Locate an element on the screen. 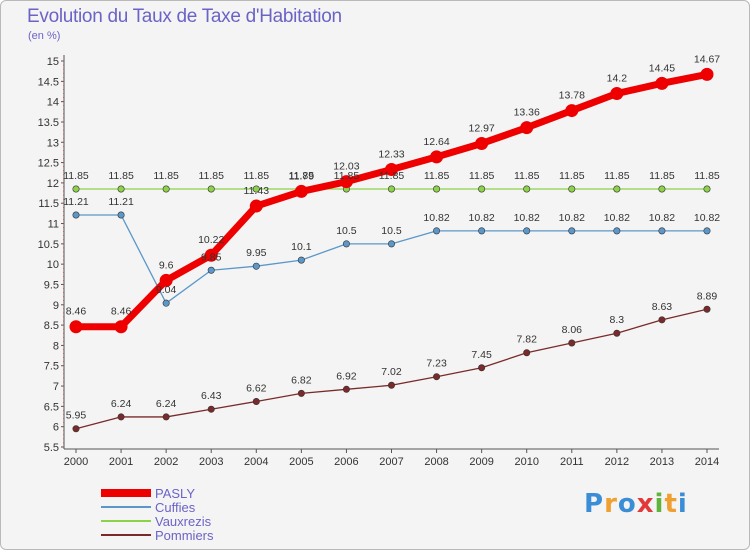 The width and height of the screenshot is (750, 550). y-tick-label: 6.5 is located at coordinates (51, 407).